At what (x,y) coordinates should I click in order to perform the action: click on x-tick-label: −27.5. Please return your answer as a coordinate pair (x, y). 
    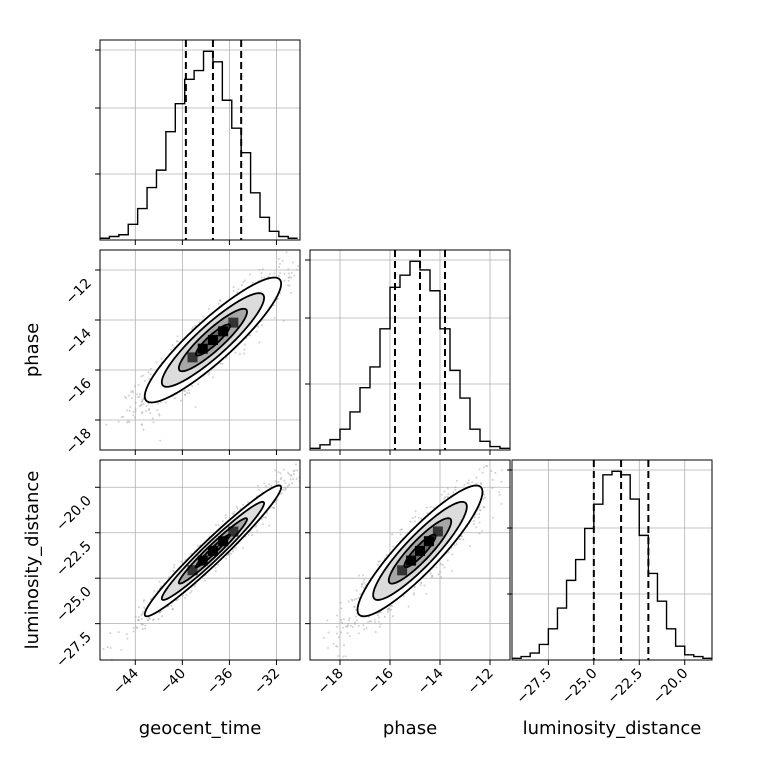
    Looking at the image, I should click on (535, 687).